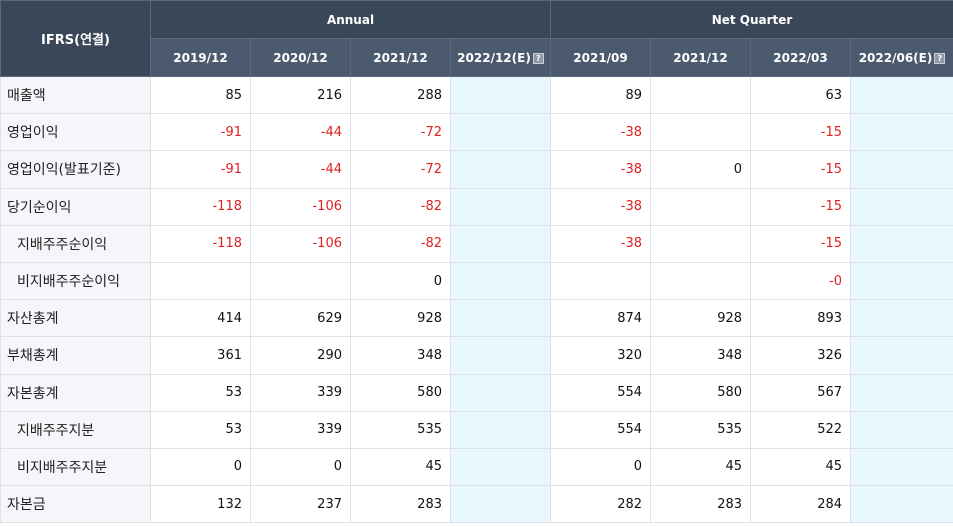  Describe the element at coordinates (350, 19) in the screenshot. I see `annual-group-header: Annual` at that location.